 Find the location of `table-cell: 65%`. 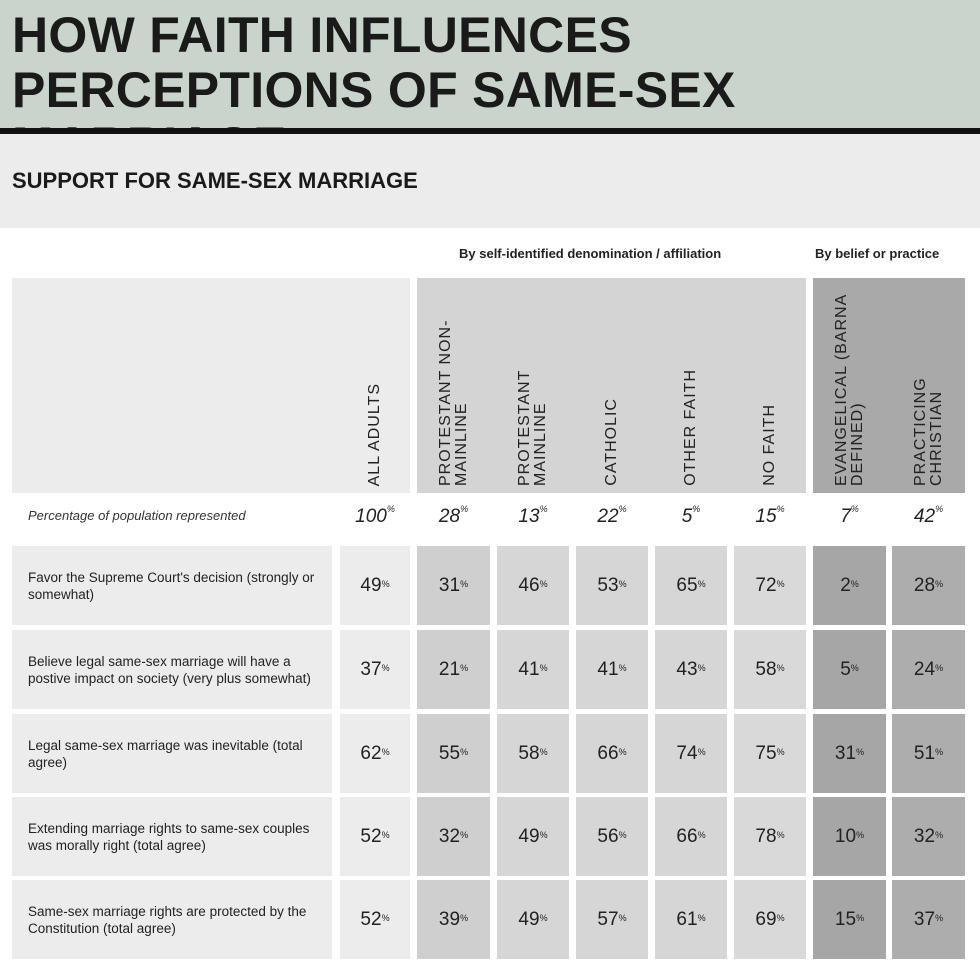

table-cell: 65% is located at coordinates (691, 585).